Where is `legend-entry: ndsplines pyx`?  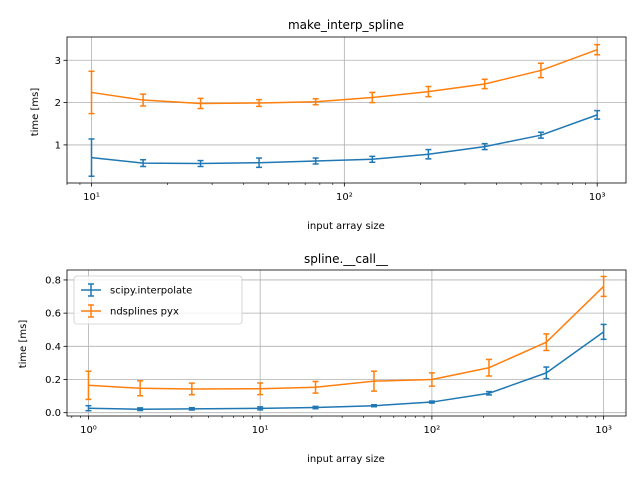 legend-entry: ndsplines pyx is located at coordinates (130, 311).